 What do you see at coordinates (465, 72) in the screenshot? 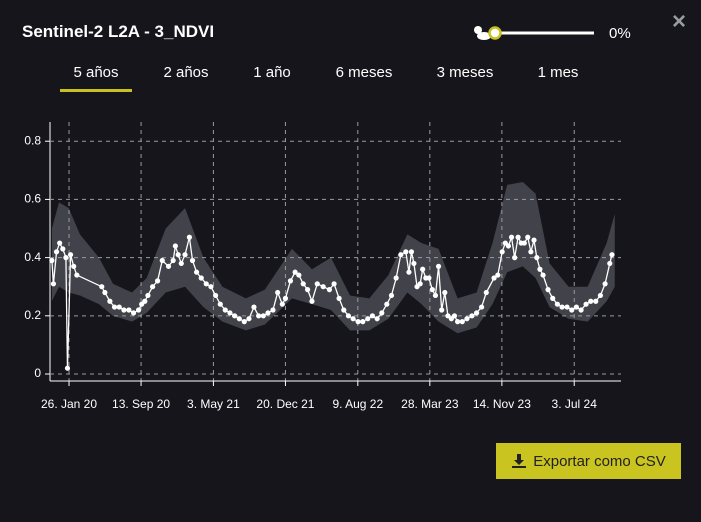
I see `tab: 3 meses` at bounding box center [465, 72].